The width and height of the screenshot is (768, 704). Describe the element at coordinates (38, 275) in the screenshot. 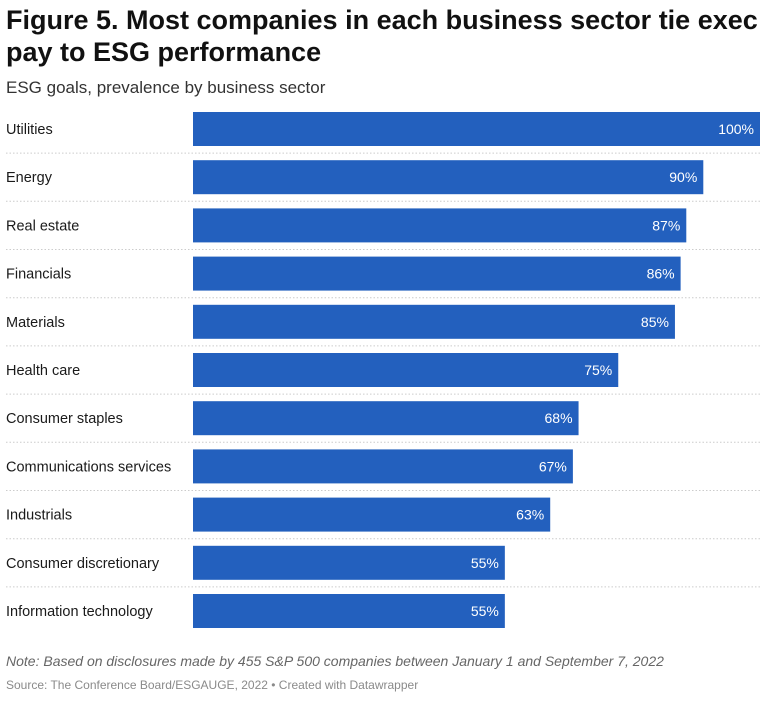

I see `category-label: Financials` at that location.